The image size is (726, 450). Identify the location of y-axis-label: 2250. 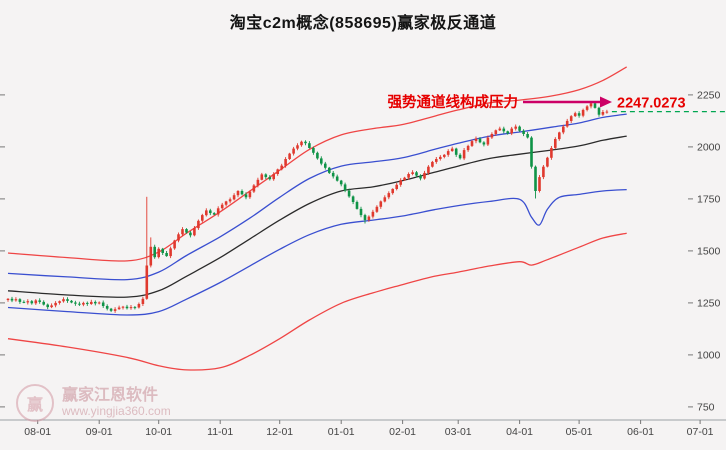
(709, 95).